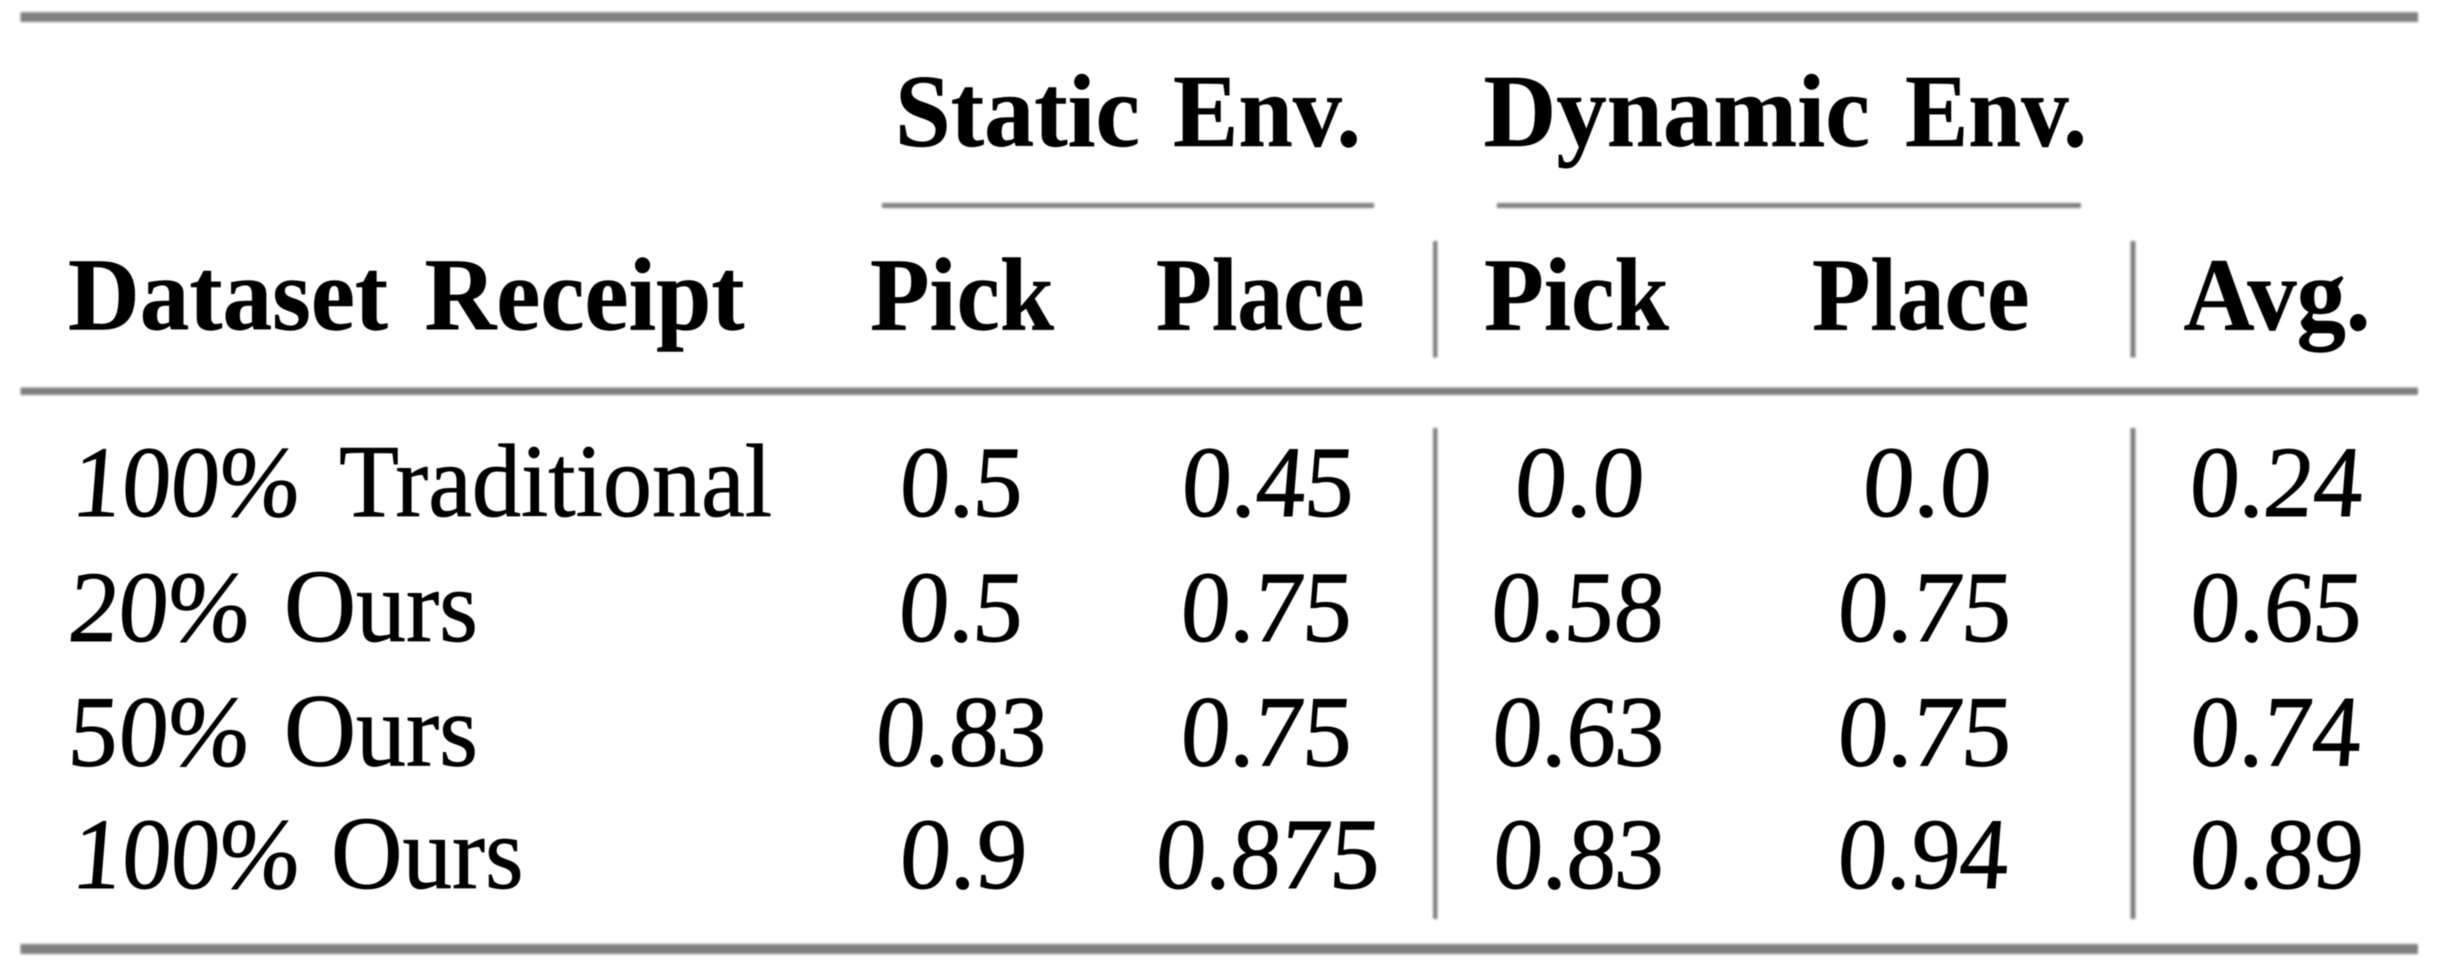  What do you see at coordinates (2275, 732) in the screenshot?
I see `svg-text: 0.74` at bounding box center [2275, 732].